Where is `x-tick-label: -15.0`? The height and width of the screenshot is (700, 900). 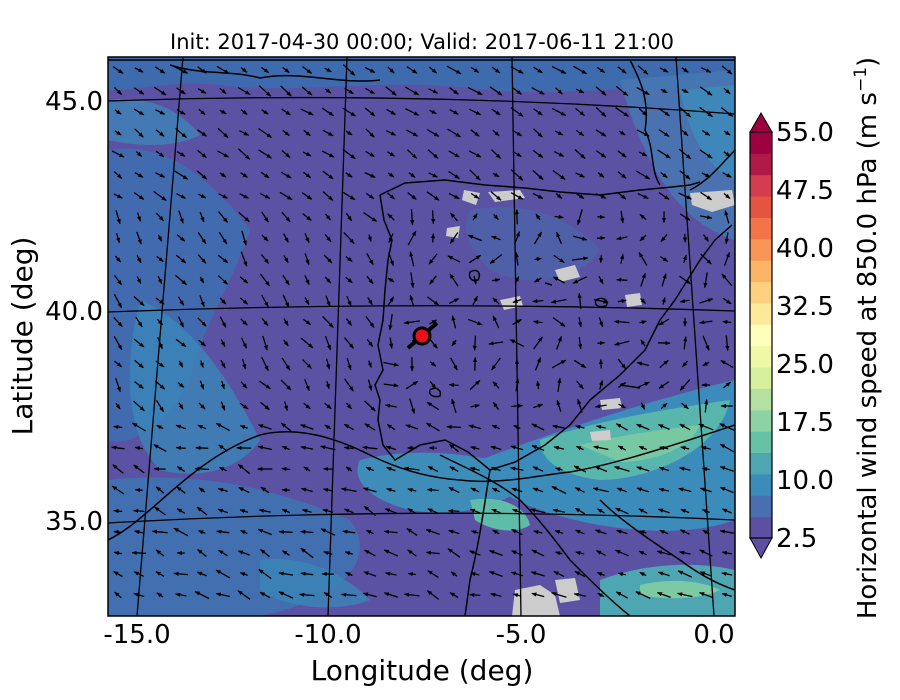
x-tick-label: -15.0 is located at coordinates (136, 635).